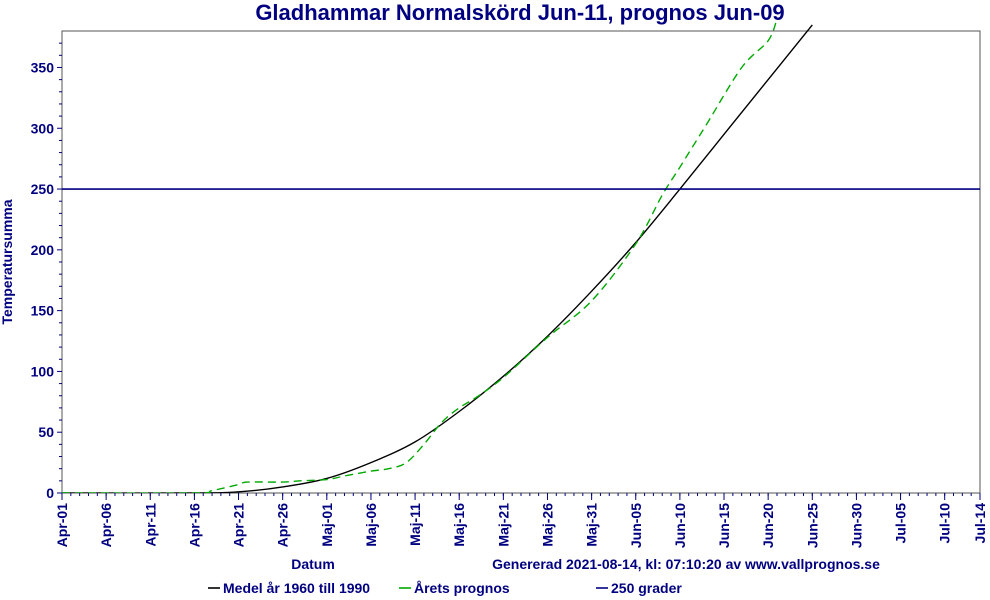 Image resolution: width=990 pixels, height=600 pixels. What do you see at coordinates (646, 588) in the screenshot?
I see `legend-label: 250 grader` at bounding box center [646, 588].